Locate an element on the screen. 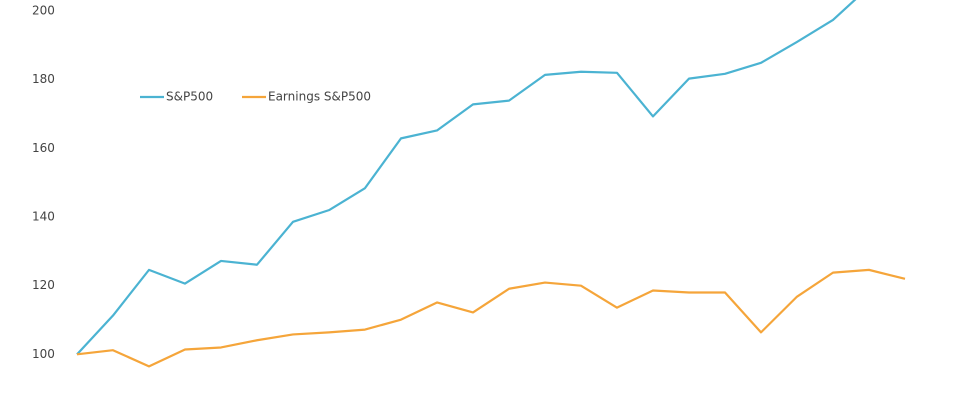  y-tick-label: 100 is located at coordinates (43, 354).